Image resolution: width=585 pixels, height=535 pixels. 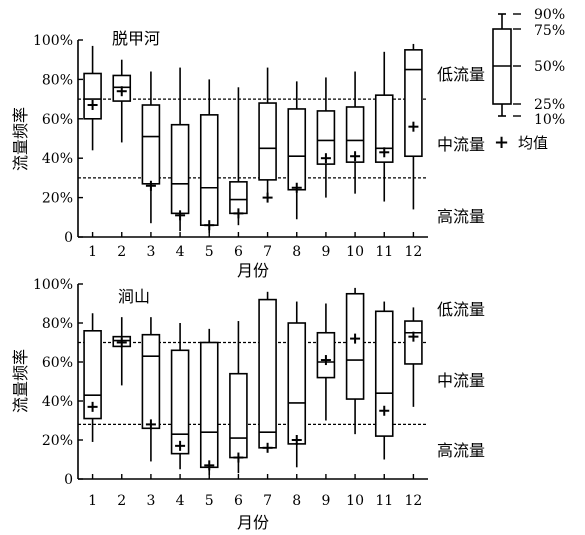 What do you see at coordinates (549, 31) in the screenshot?
I see `legend-label-75: 75%` at bounding box center [549, 31].